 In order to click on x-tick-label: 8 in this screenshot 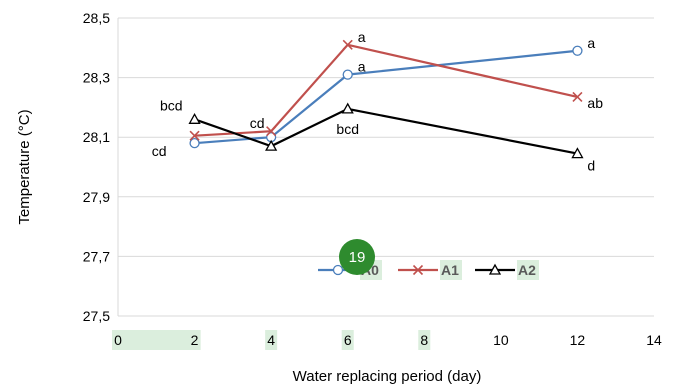, I will do `click(424, 340)`.